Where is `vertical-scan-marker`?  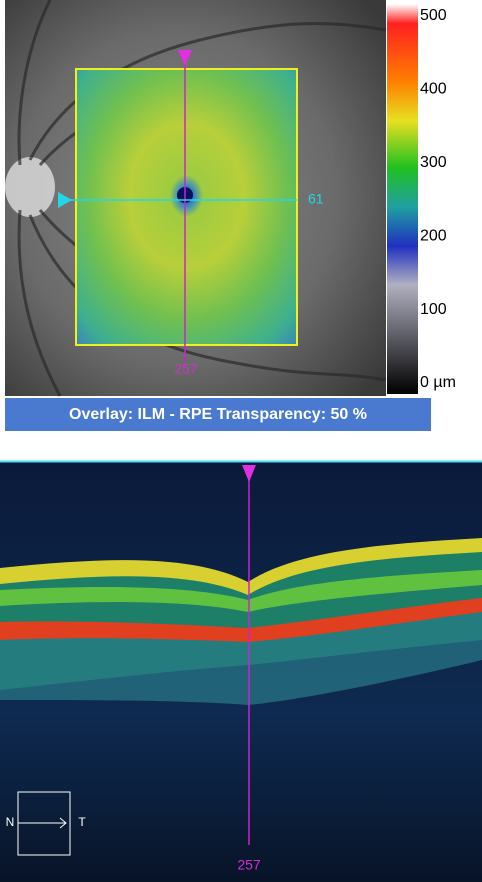
vertical-scan-marker is located at coordinates (185, 58).